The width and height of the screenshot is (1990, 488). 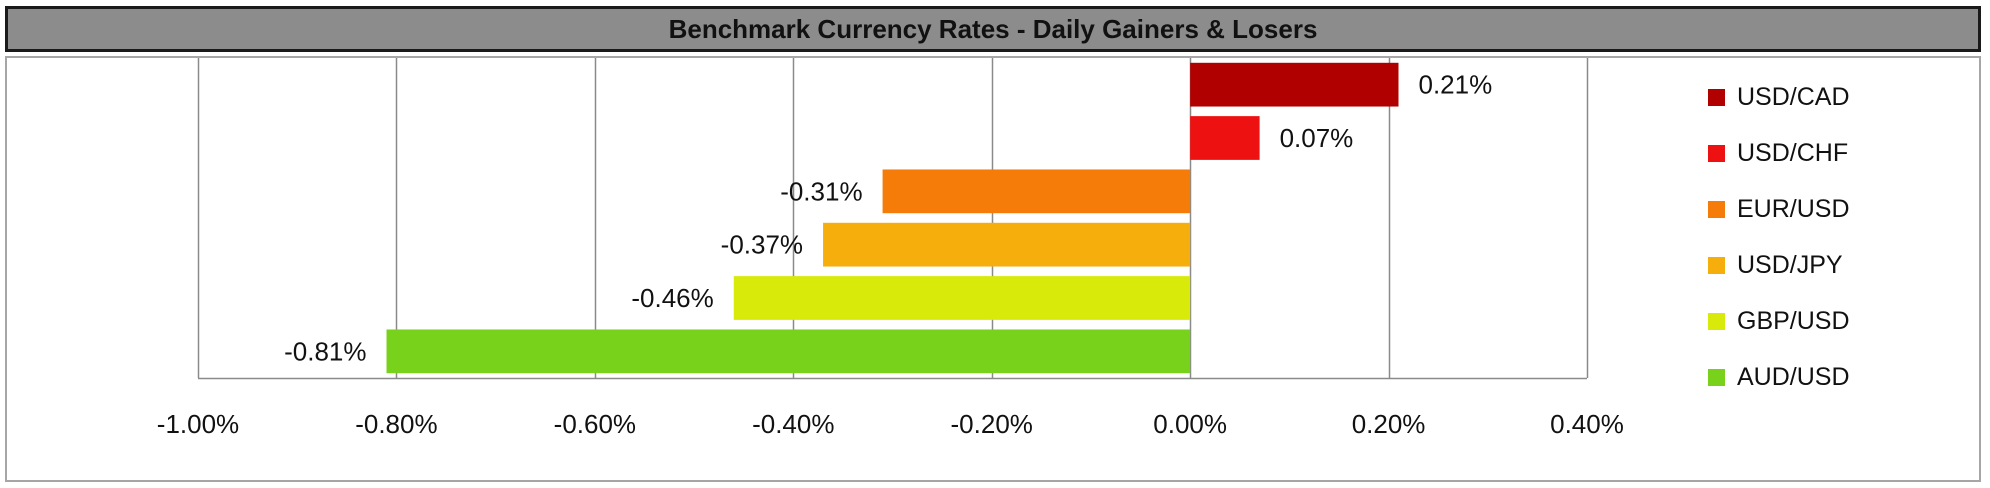 What do you see at coordinates (1790, 264) in the screenshot?
I see `legend-label: USD/JPY` at bounding box center [1790, 264].